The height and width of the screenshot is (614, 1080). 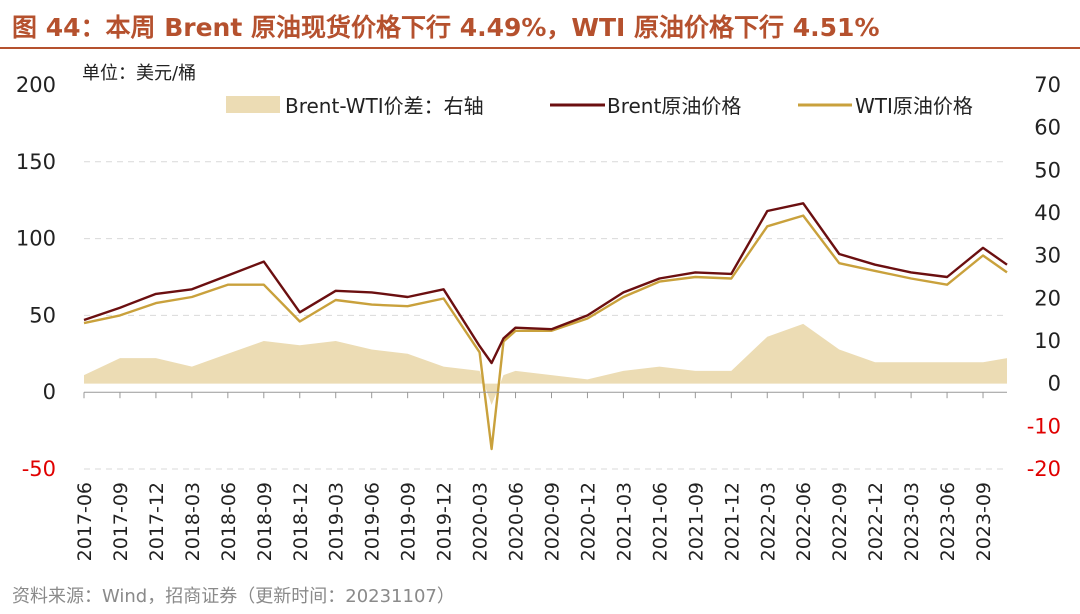 I want to click on spread-area, so click(x=545, y=364).